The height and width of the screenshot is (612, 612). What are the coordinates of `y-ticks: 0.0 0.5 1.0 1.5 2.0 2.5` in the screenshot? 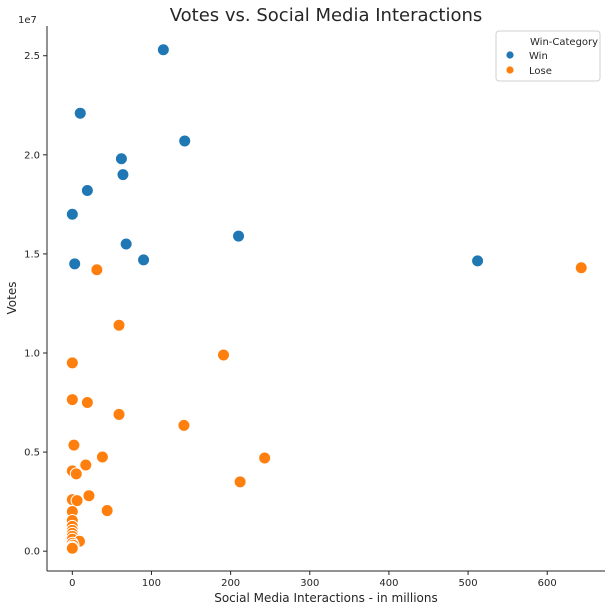 It's located at (35, 304).